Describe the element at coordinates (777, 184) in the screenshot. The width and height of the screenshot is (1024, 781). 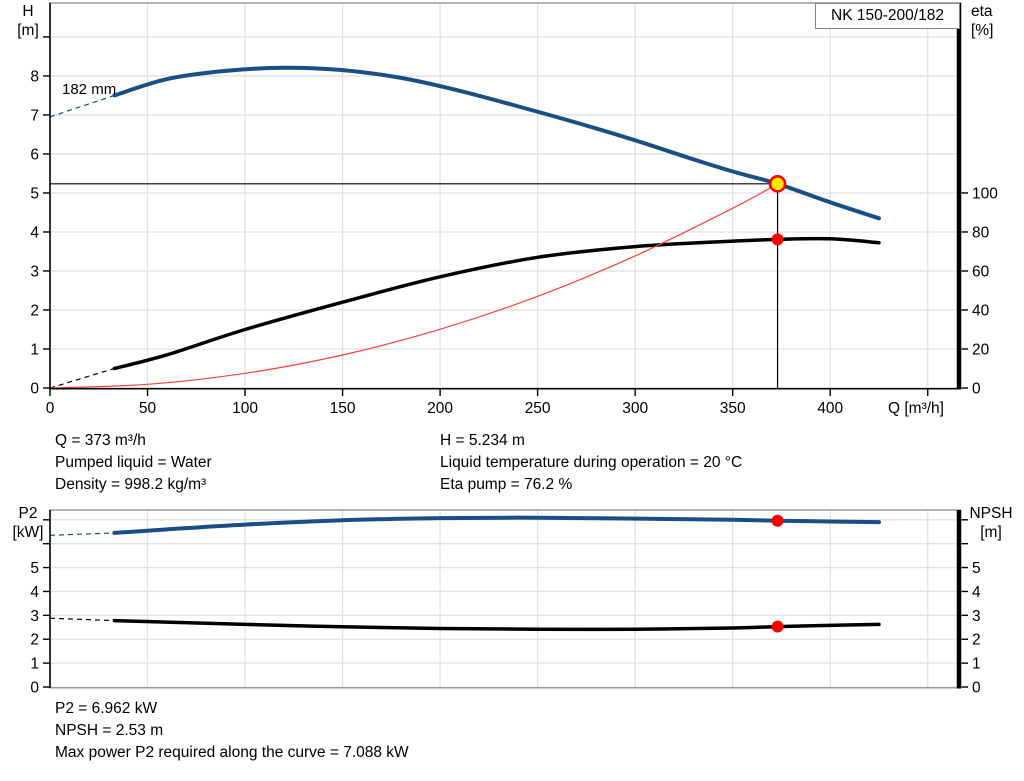
I see `duty-point` at that location.